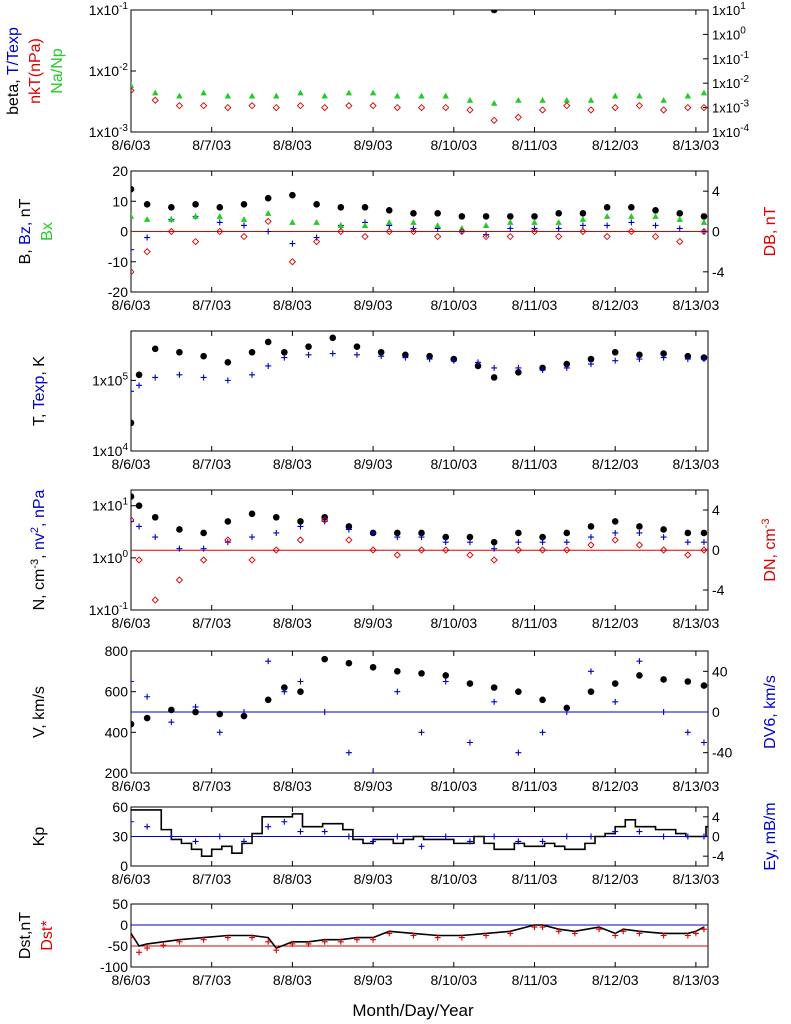 Image resolution: width=791 pixels, height=1024 pixels. I want to click on Kp-xtick-label-4: 8/10/03, so click(453, 879).